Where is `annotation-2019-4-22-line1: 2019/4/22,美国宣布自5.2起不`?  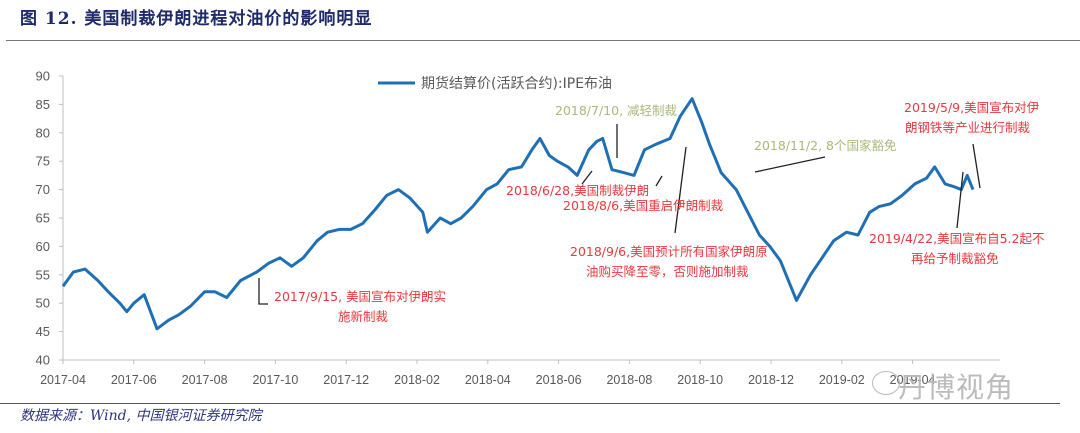 annotation-2019-4-22-line1: 2019/4/22,美国宣布自5.2起不 is located at coordinates (956, 238).